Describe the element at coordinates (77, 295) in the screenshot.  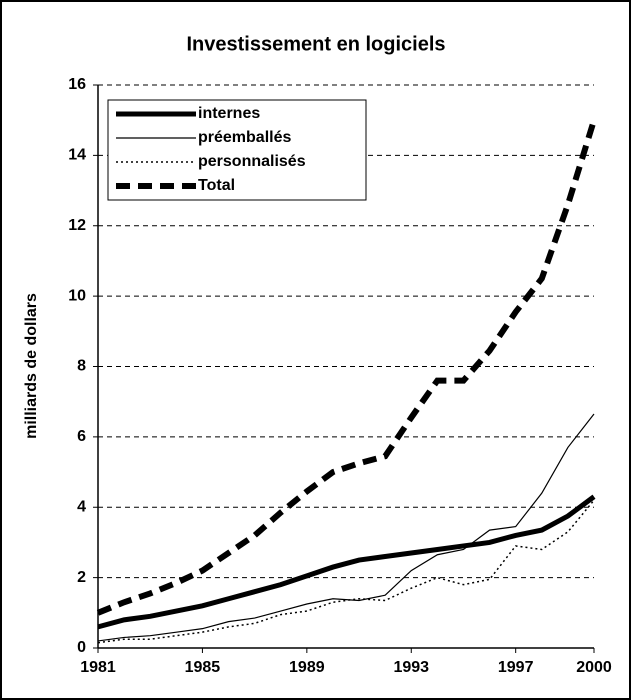
I see `y-tick-label: 10` at that location.